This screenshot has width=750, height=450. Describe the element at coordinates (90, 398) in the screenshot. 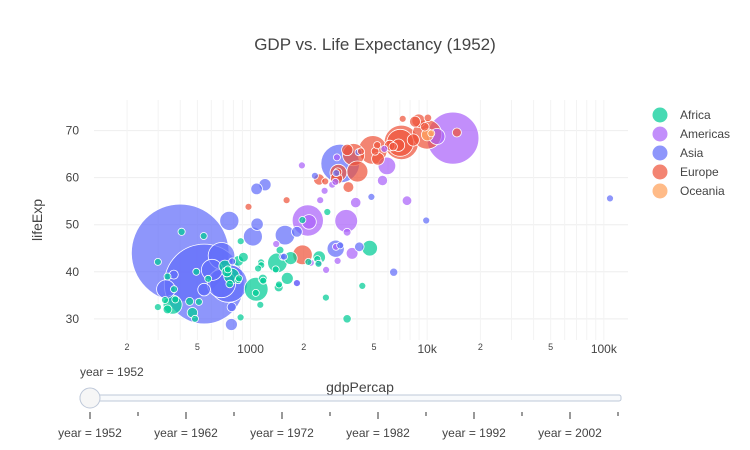

I see `slider-handle` at that location.